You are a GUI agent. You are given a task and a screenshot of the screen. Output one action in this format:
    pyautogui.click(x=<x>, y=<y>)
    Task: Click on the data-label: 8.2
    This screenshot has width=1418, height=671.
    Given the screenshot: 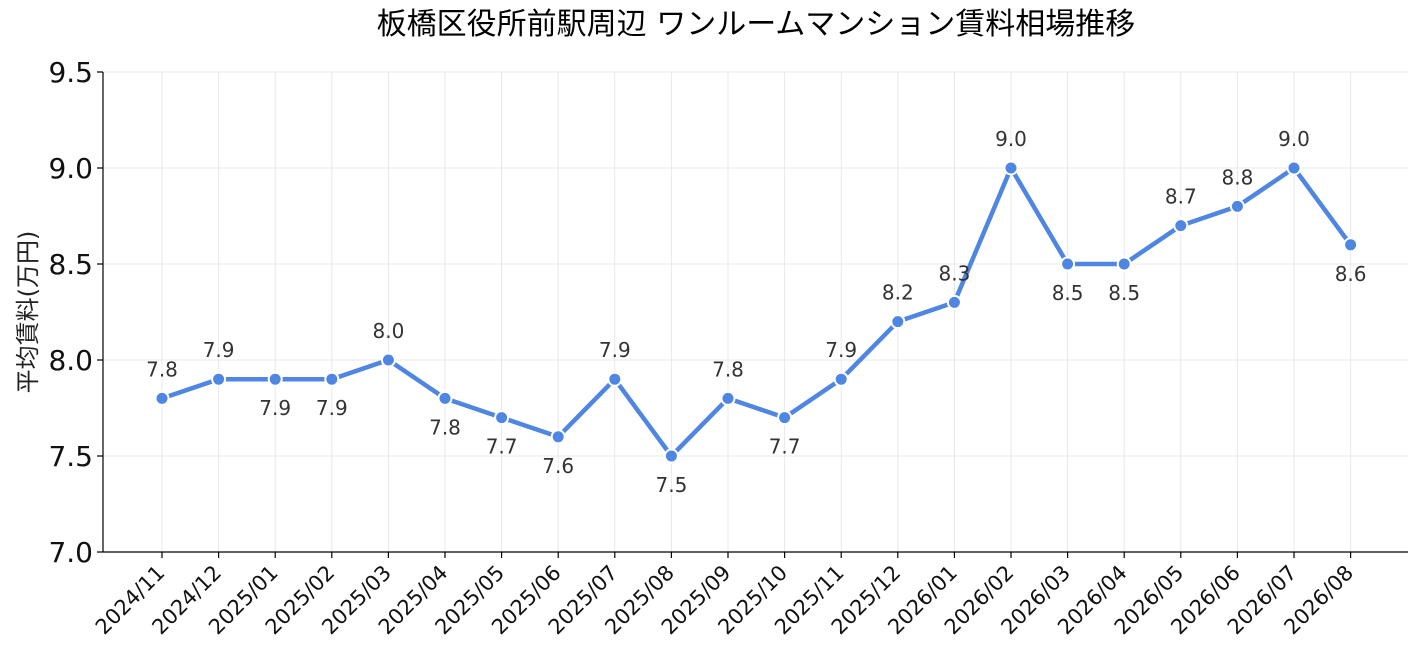 What is the action you would take?
    pyautogui.click(x=898, y=293)
    